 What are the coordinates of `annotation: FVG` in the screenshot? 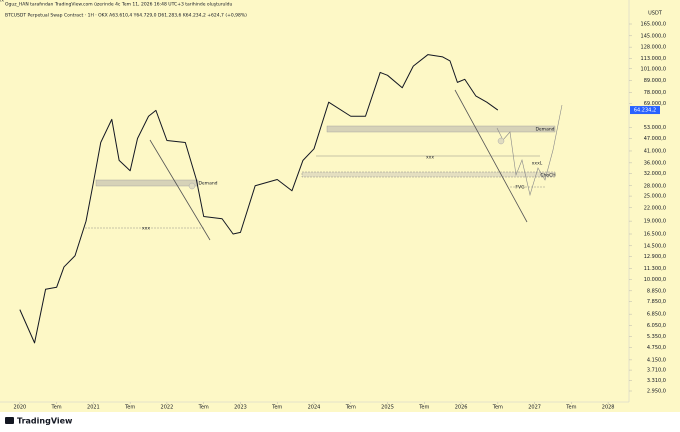 It's located at (520, 188).